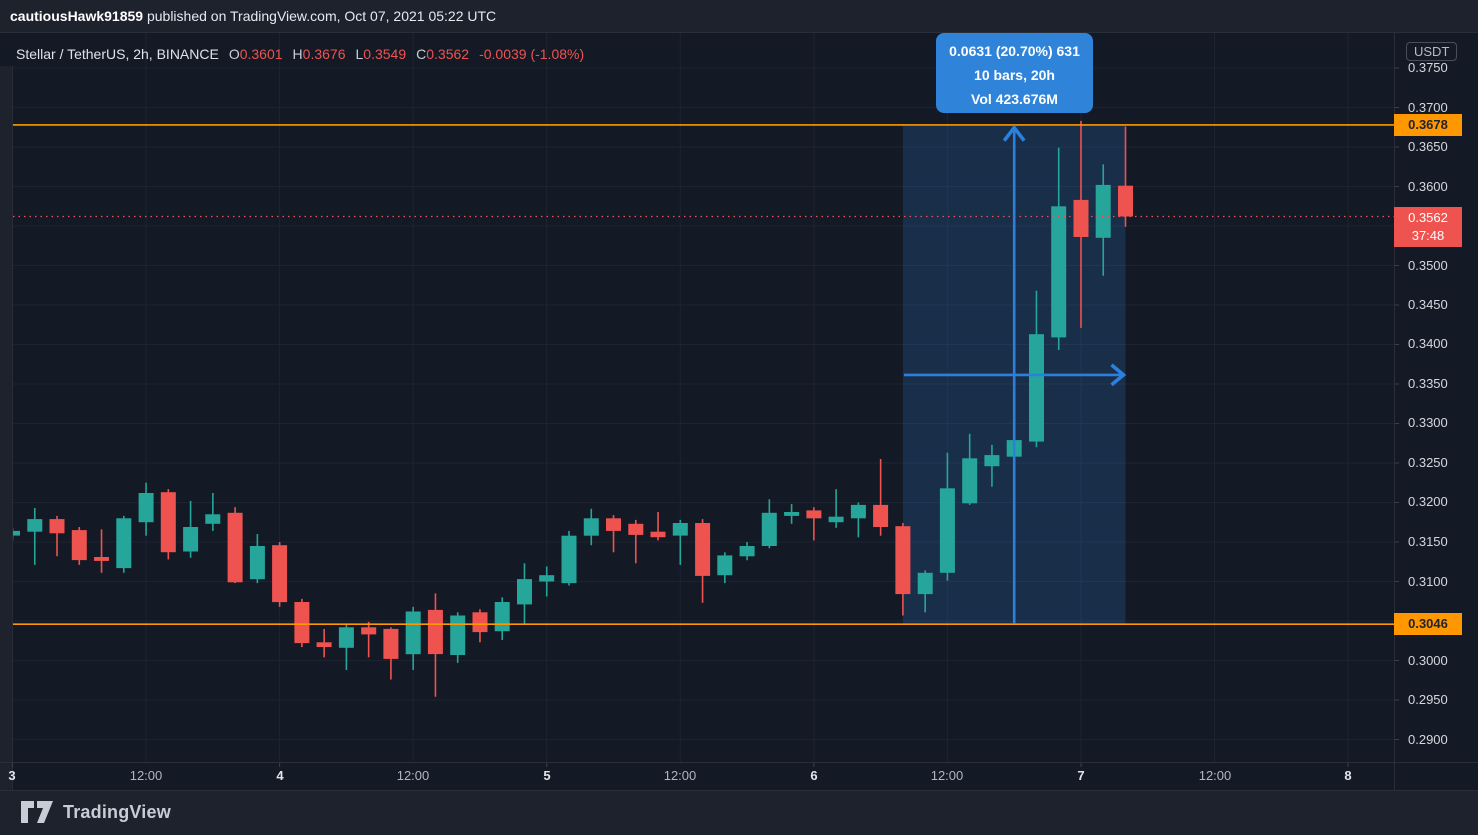 This screenshot has width=1478, height=835. Describe the element at coordinates (319, 54) in the screenshot. I see `ohlc-high: H 0.3676` at that location.